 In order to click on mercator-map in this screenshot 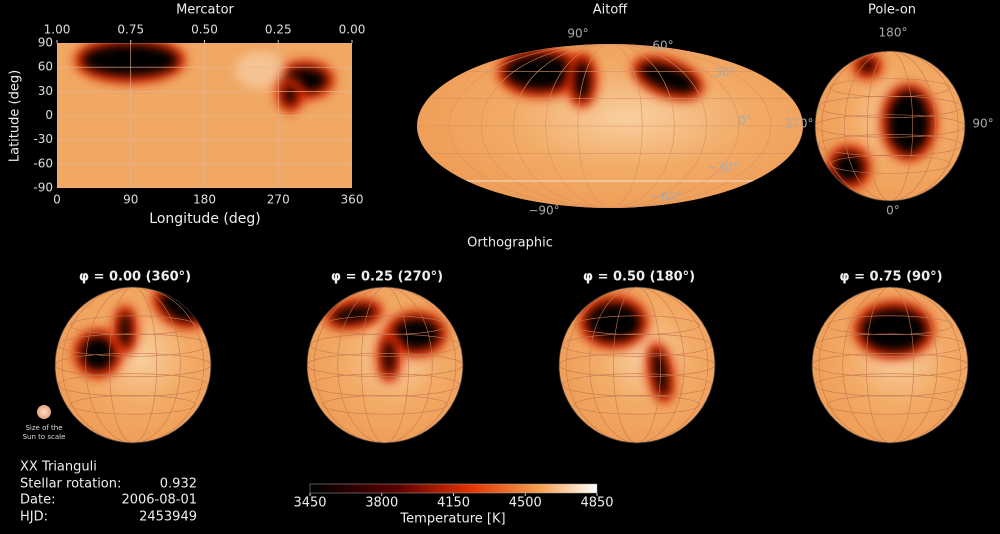, I will do `click(204, 115)`.